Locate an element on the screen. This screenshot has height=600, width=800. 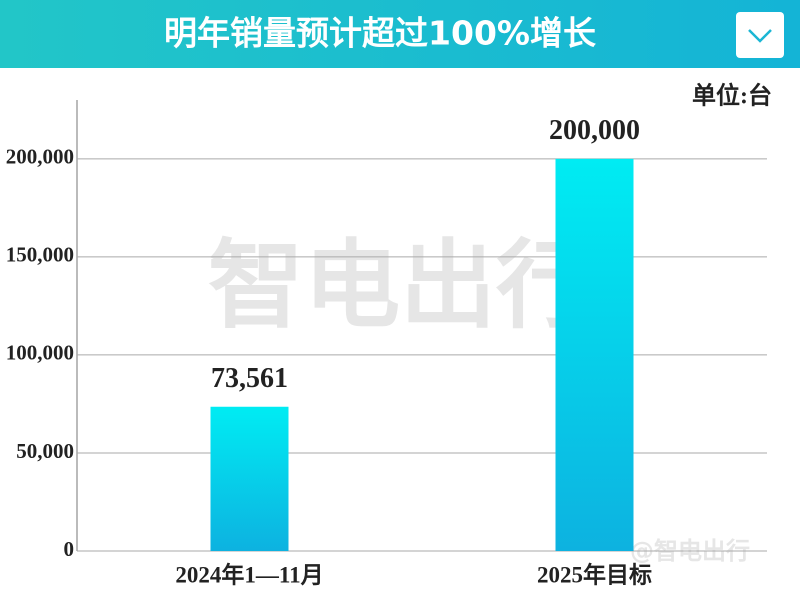
x-tick-label: 2024年1—11月 is located at coordinates (249, 574).